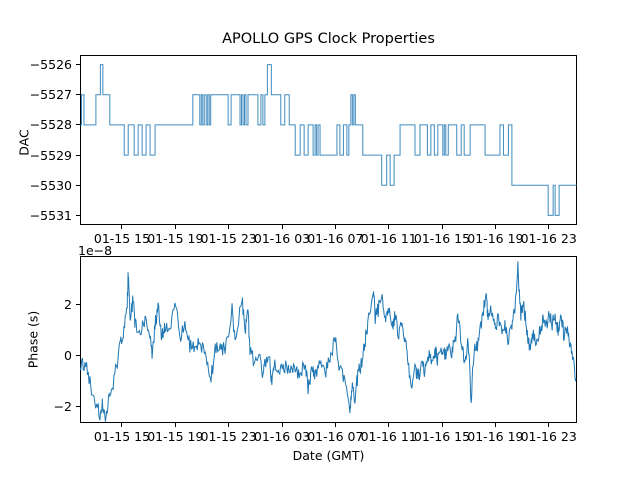 This screenshot has width=640, height=480. I want to click on y-tick-label: −5527, so click(50, 95).